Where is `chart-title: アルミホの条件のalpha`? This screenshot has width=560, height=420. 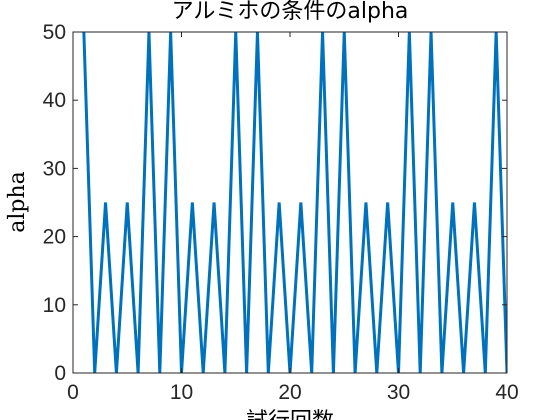
chart-title: アルミホの条件のalpha is located at coordinates (290, 12).